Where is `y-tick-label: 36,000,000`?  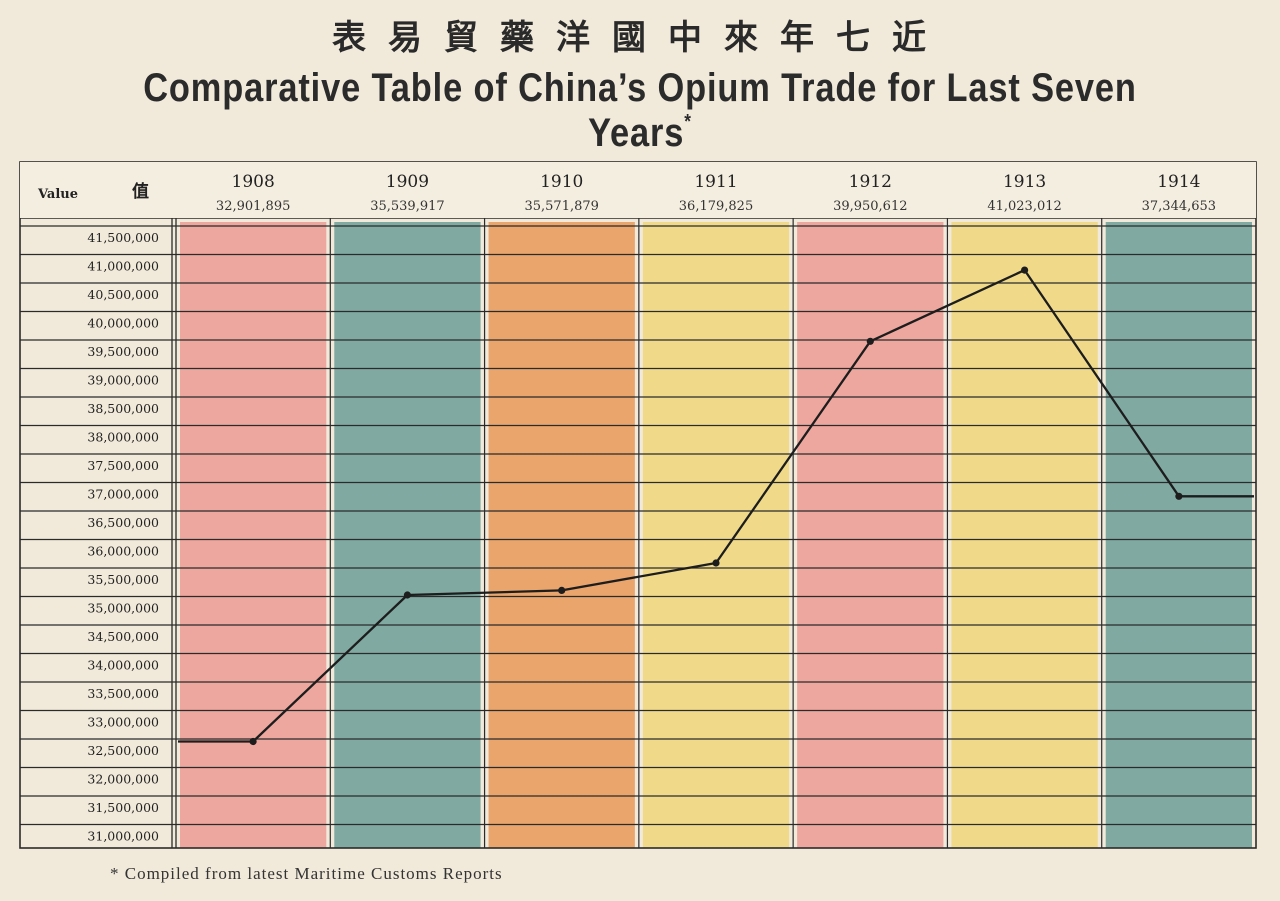
y-tick-label: 36,000,000 is located at coordinates (123, 551).